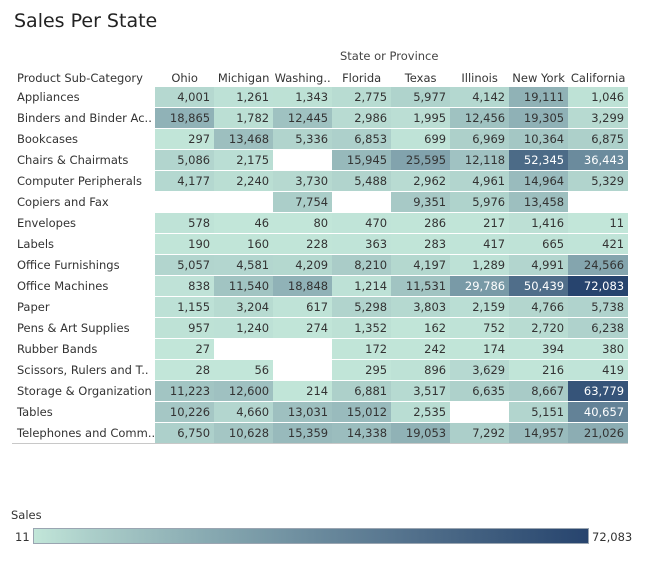 This screenshot has height=575, width=647. Describe the element at coordinates (84, 307) in the screenshot. I see `row-label: Paper` at that location.